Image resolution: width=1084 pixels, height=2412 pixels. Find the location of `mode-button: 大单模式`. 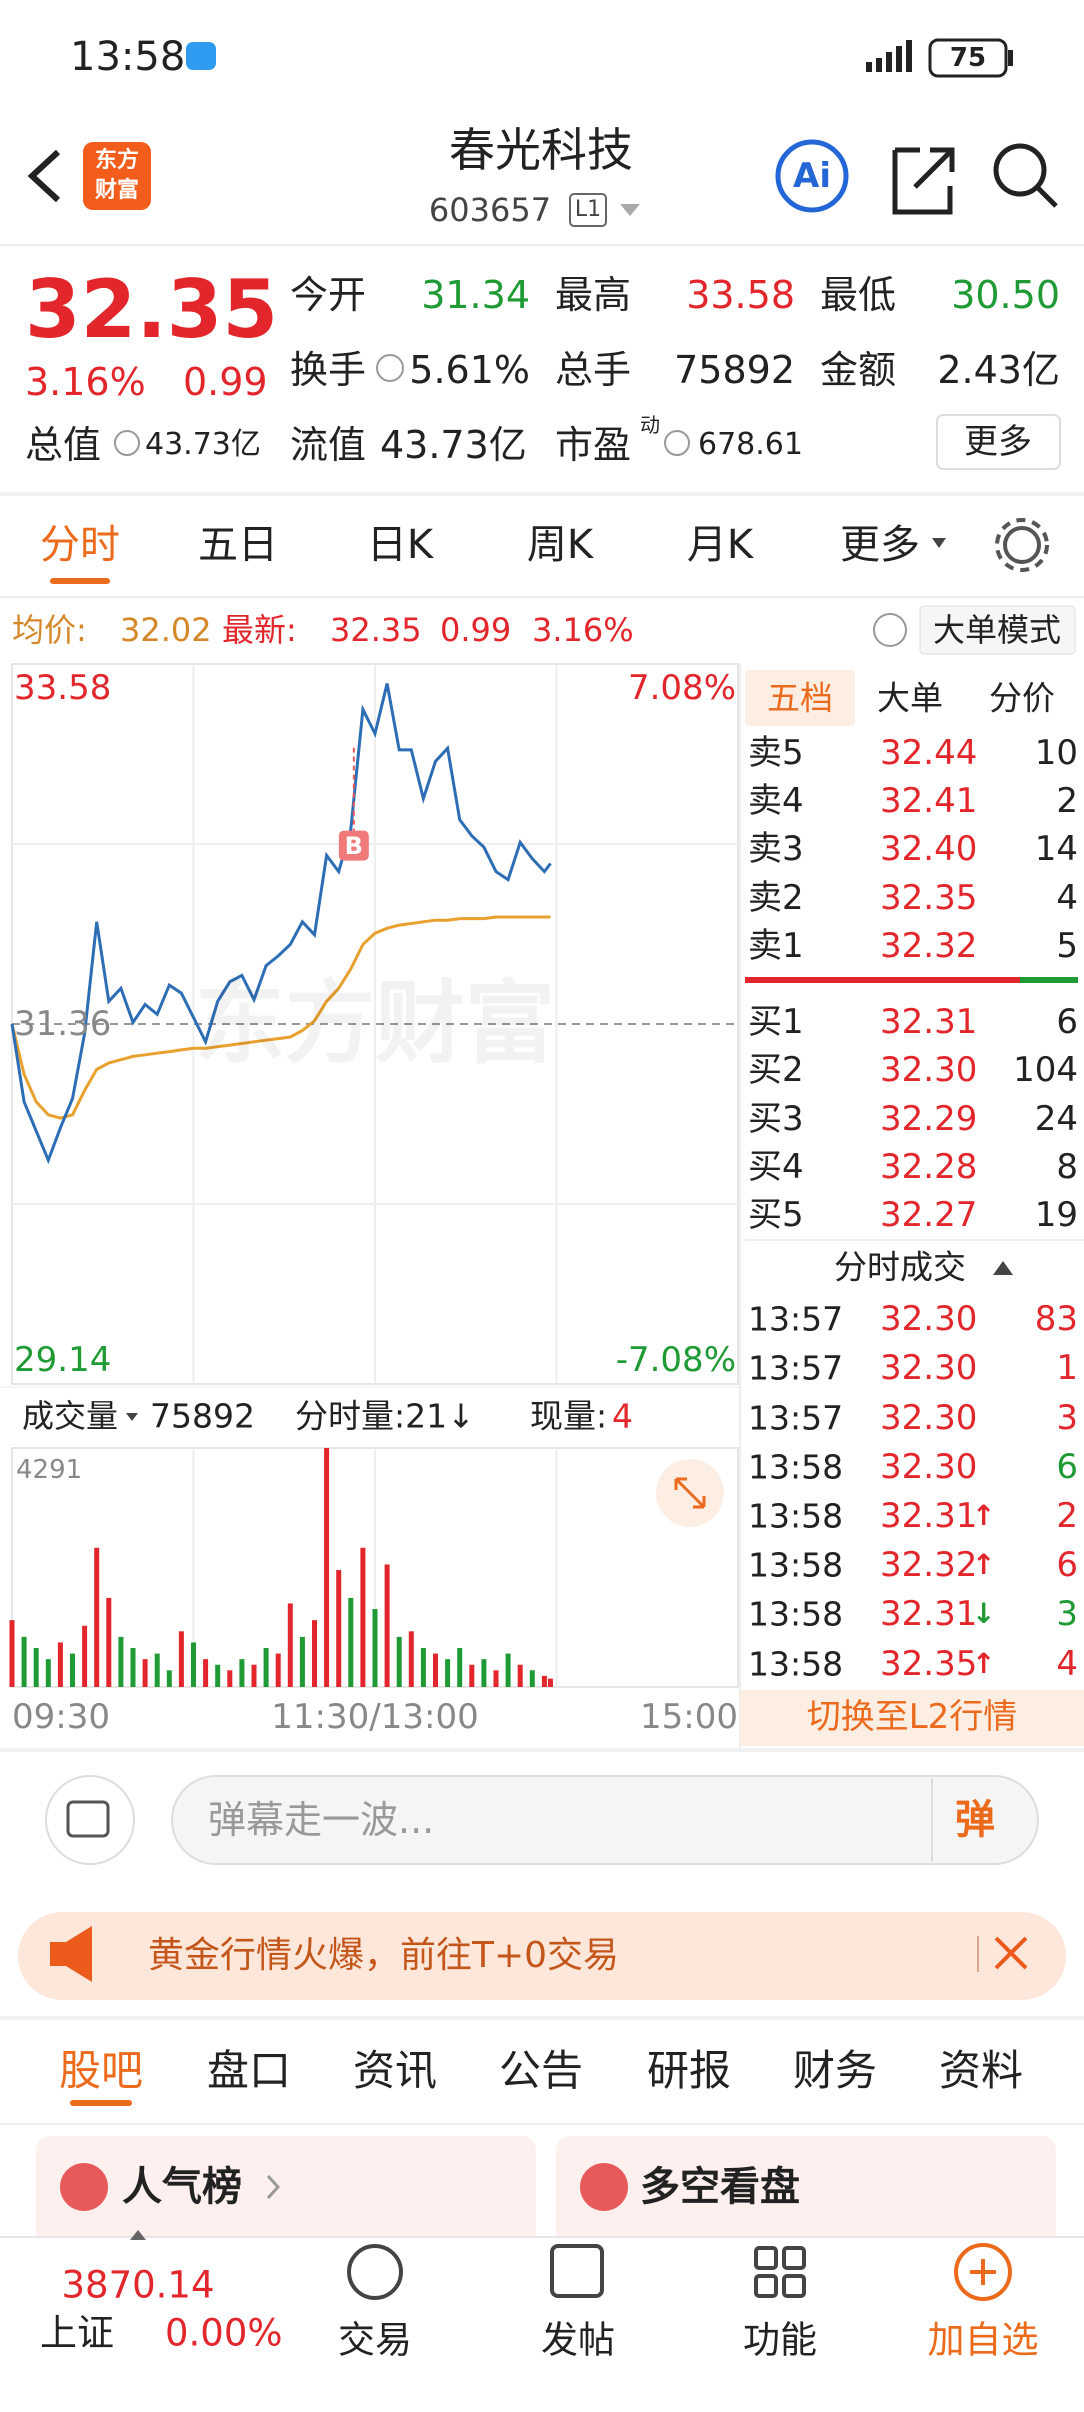

mode-button: 大单模式 is located at coordinates (997, 630).